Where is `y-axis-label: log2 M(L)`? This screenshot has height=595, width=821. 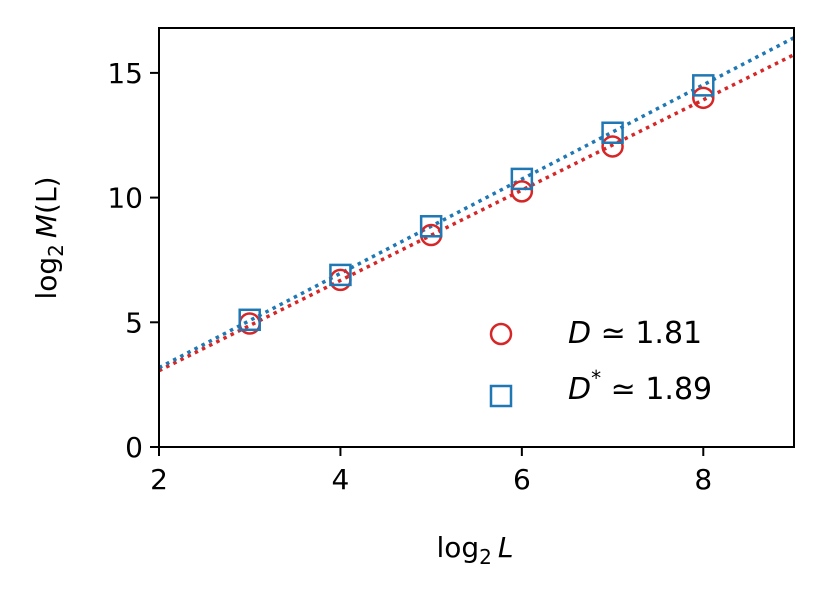 y-axis-label: log2 M(L) is located at coordinates (49, 237).